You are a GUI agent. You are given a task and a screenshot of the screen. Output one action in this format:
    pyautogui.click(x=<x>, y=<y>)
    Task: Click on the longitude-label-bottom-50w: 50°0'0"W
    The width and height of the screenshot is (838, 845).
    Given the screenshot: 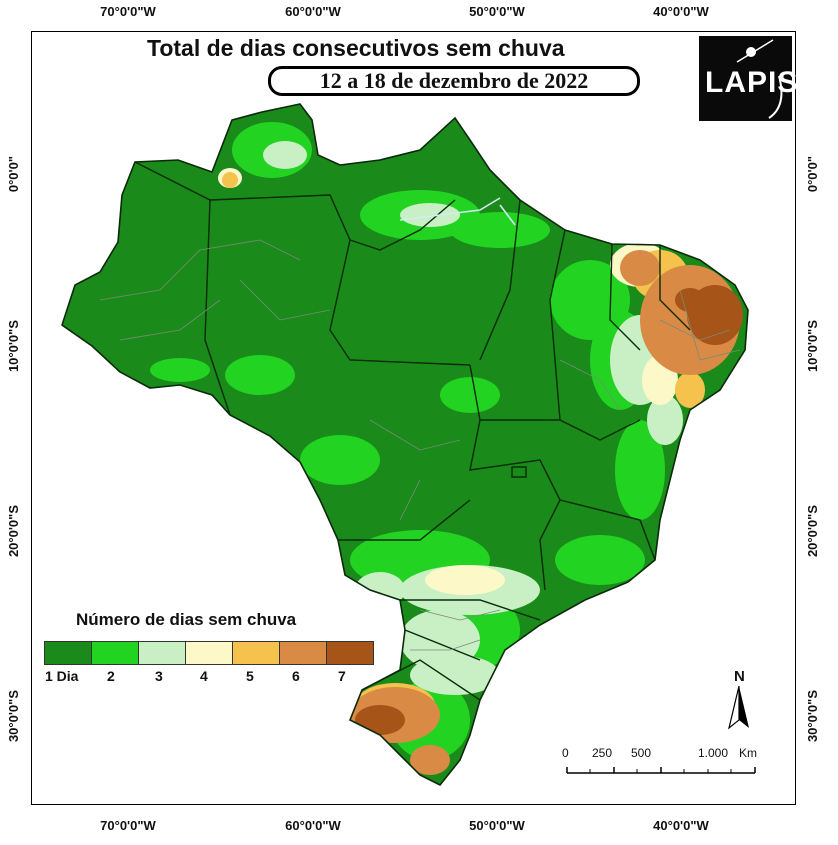 What is the action you would take?
    pyautogui.click(x=497, y=825)
    